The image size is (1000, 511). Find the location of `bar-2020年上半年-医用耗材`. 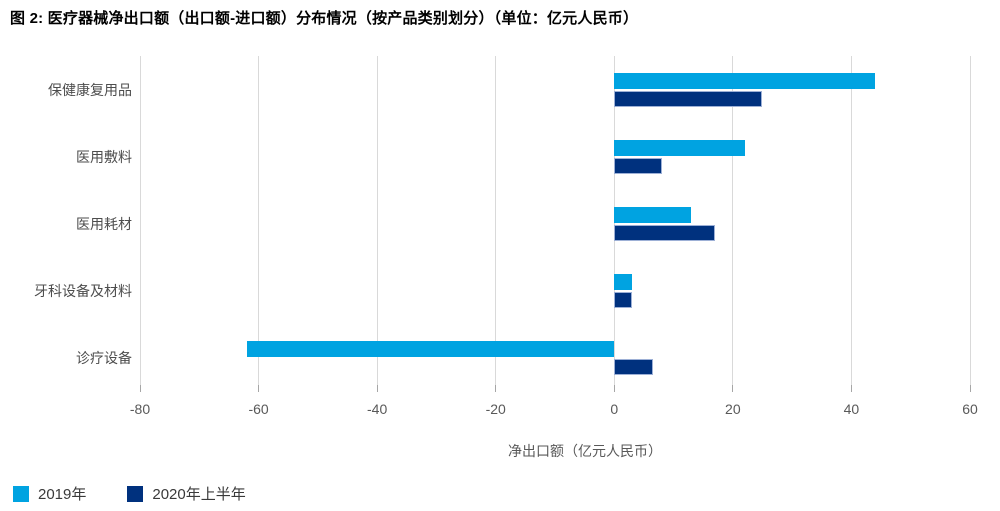

bar-2020年上半年-医用耗材 is located at coordinates (665, 233).